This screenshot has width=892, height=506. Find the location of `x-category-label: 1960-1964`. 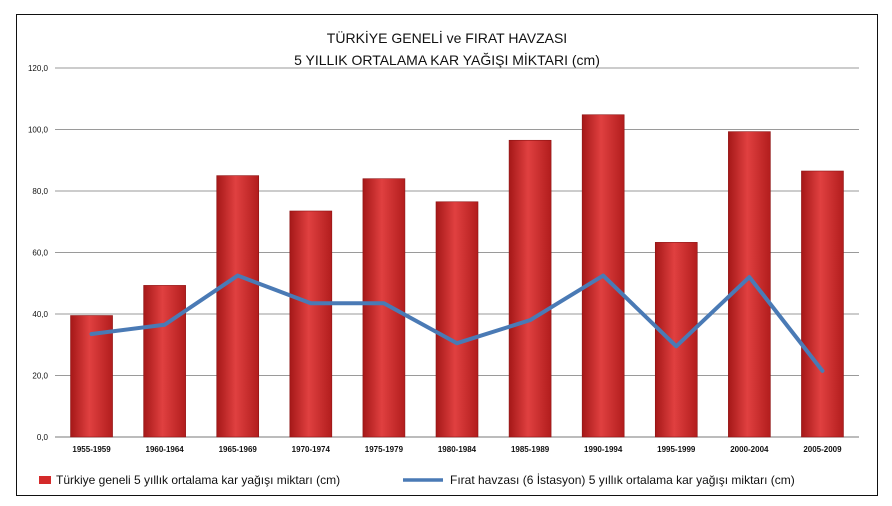

x-category-label: 1960-1964 is located at coordinates (165, 449).